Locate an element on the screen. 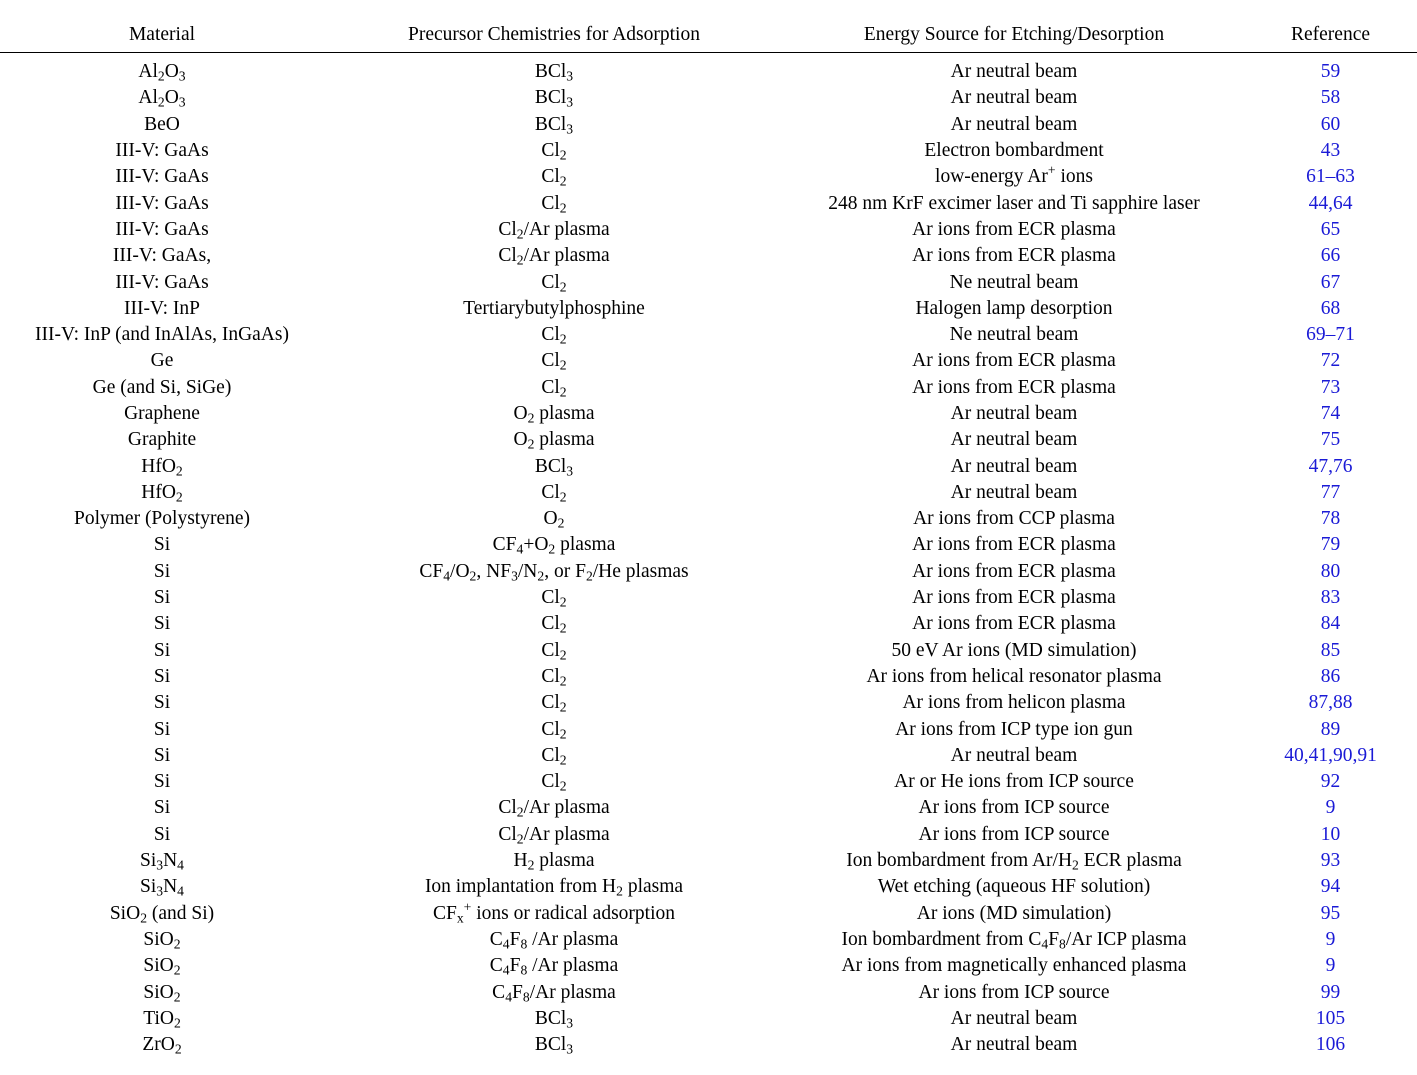 This screenshot has width=1417, height=1075. table-row: Si Cl2 Ar ions from ECR plasma 83 is located at coordinates (708, 598).